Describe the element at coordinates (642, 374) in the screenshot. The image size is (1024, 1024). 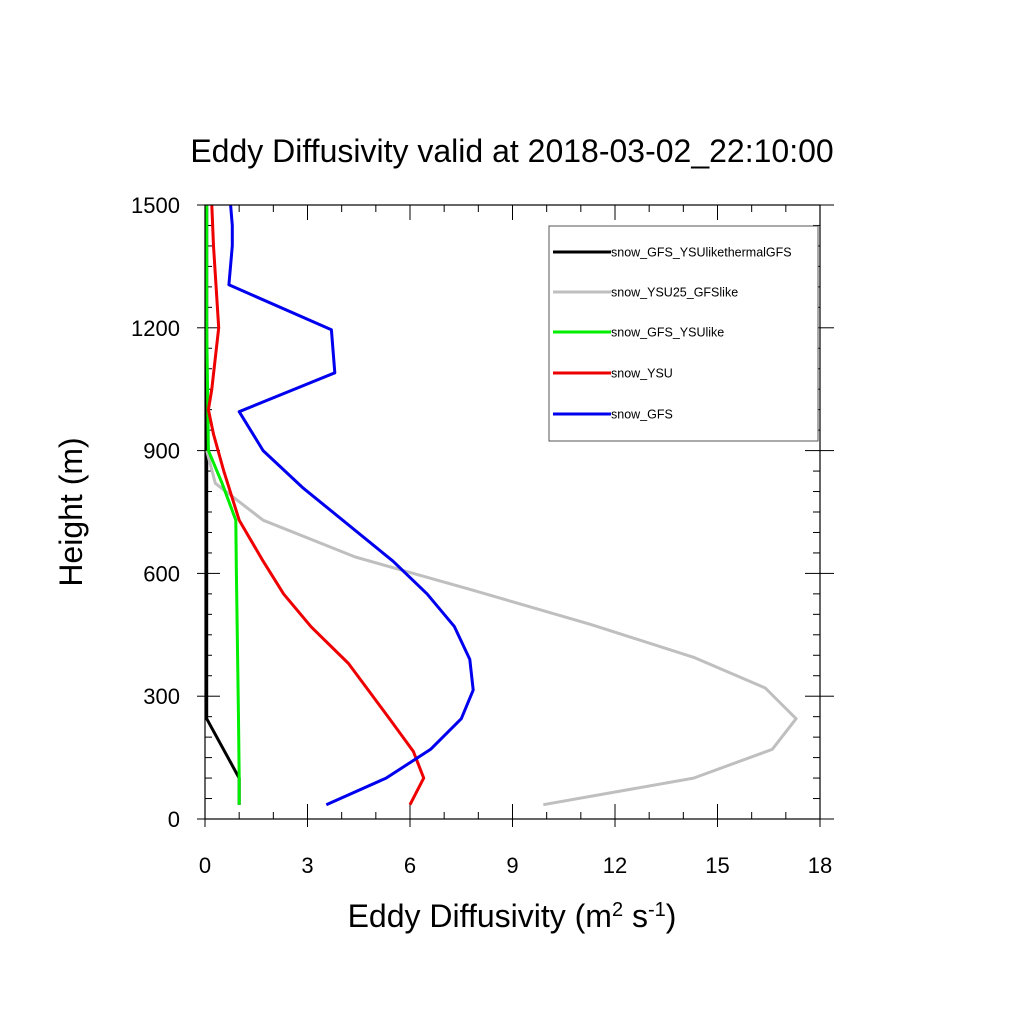
I see `legend-label-snow_YSU: snow_YSU` at that location.